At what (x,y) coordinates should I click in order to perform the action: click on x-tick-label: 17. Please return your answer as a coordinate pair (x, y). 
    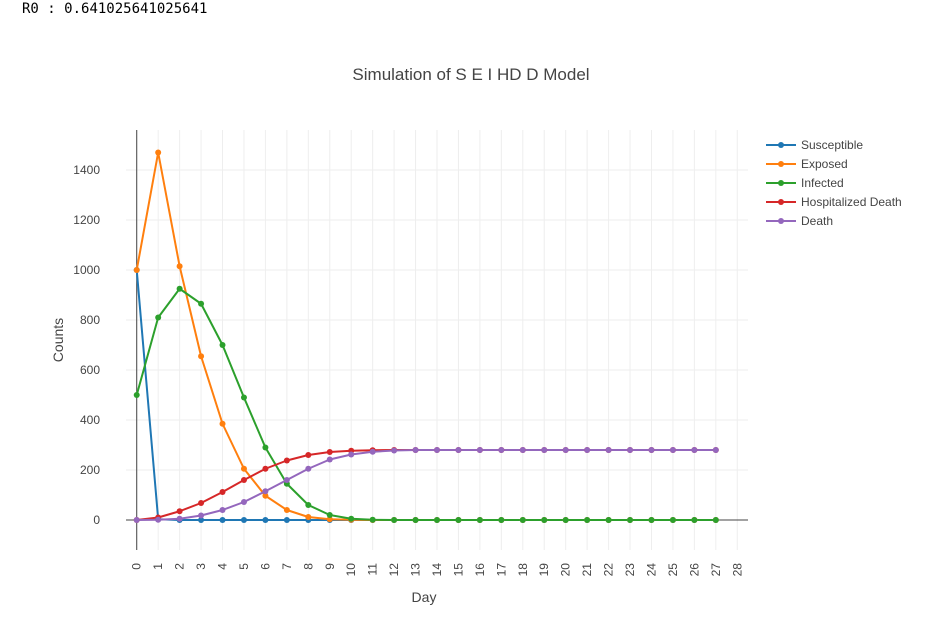
    Looking at the image, I should click on (501, 570).